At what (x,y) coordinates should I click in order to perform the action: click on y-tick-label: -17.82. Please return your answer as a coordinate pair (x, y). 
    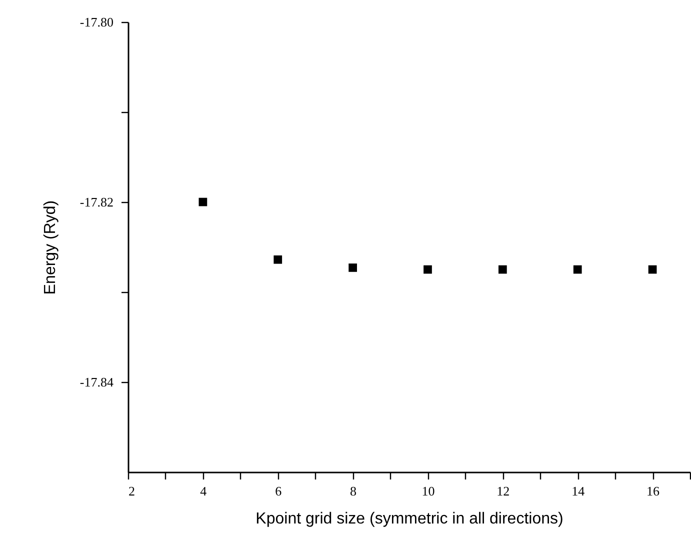
    Looking at the image, I should click on (97, 202).